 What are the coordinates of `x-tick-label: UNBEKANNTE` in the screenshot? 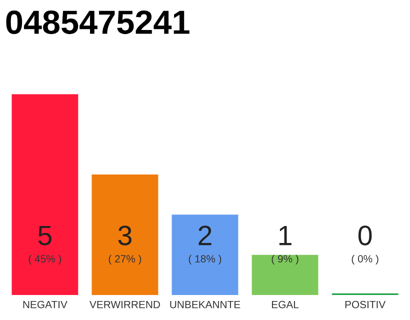 It's located at (205, 304).